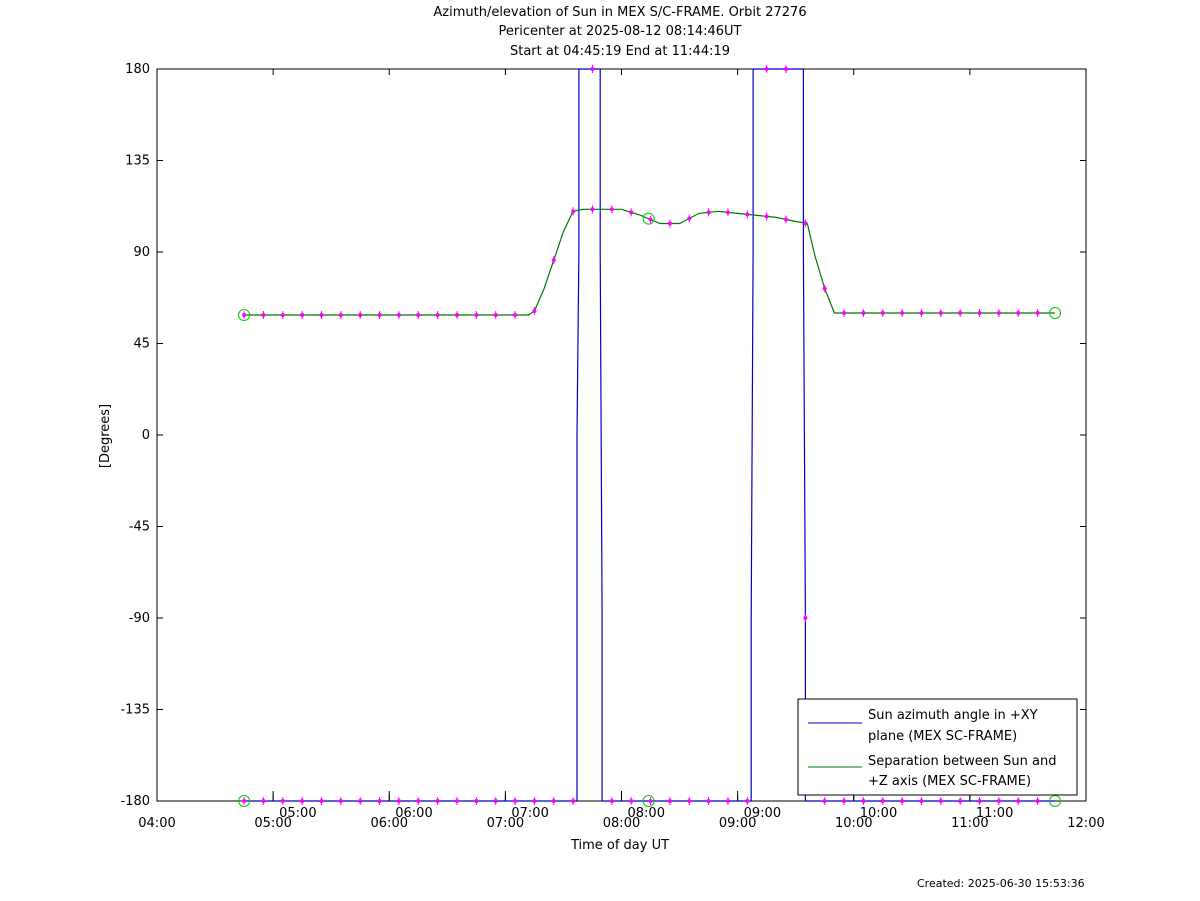 Image resolution: width=1200 pixels, height=901 pixels. What do you see at coordinates (529, 813) in the screenshot?
I see `secondary-tick-label: 07:00` at bounding box center [529, 813].